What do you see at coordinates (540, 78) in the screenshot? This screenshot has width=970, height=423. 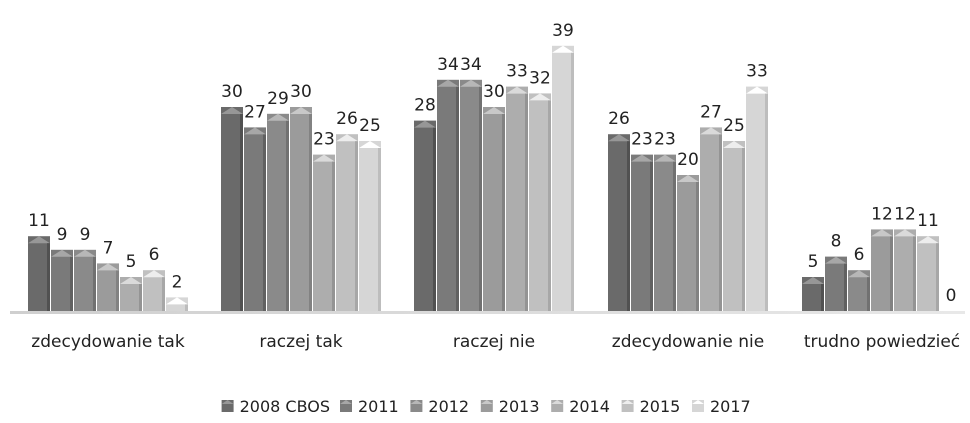 I see `value-label-3-6: 32` at bounding box center [540, 78].